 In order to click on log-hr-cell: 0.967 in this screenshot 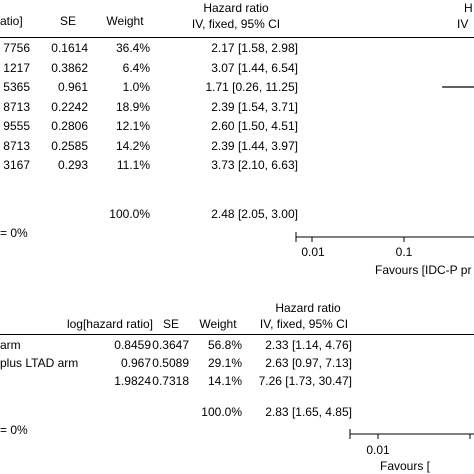, I will do `click(135, 363)`.